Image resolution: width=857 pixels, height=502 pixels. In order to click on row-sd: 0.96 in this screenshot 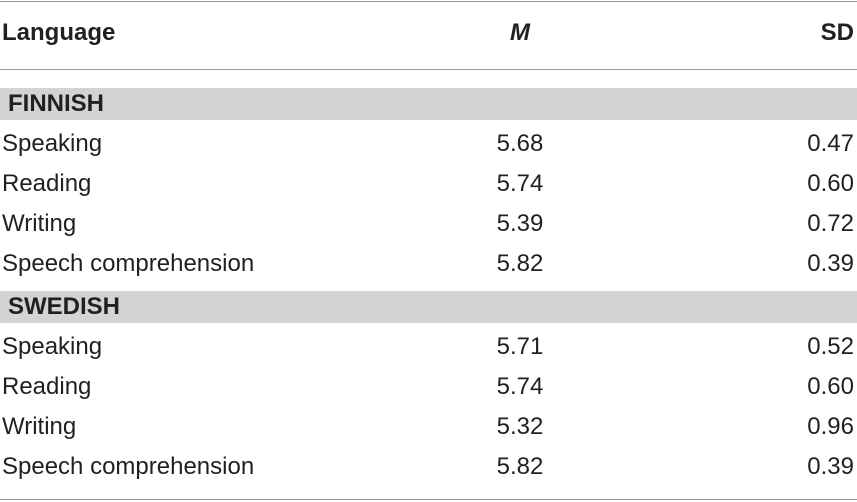, I will do `click(830, 426)`.